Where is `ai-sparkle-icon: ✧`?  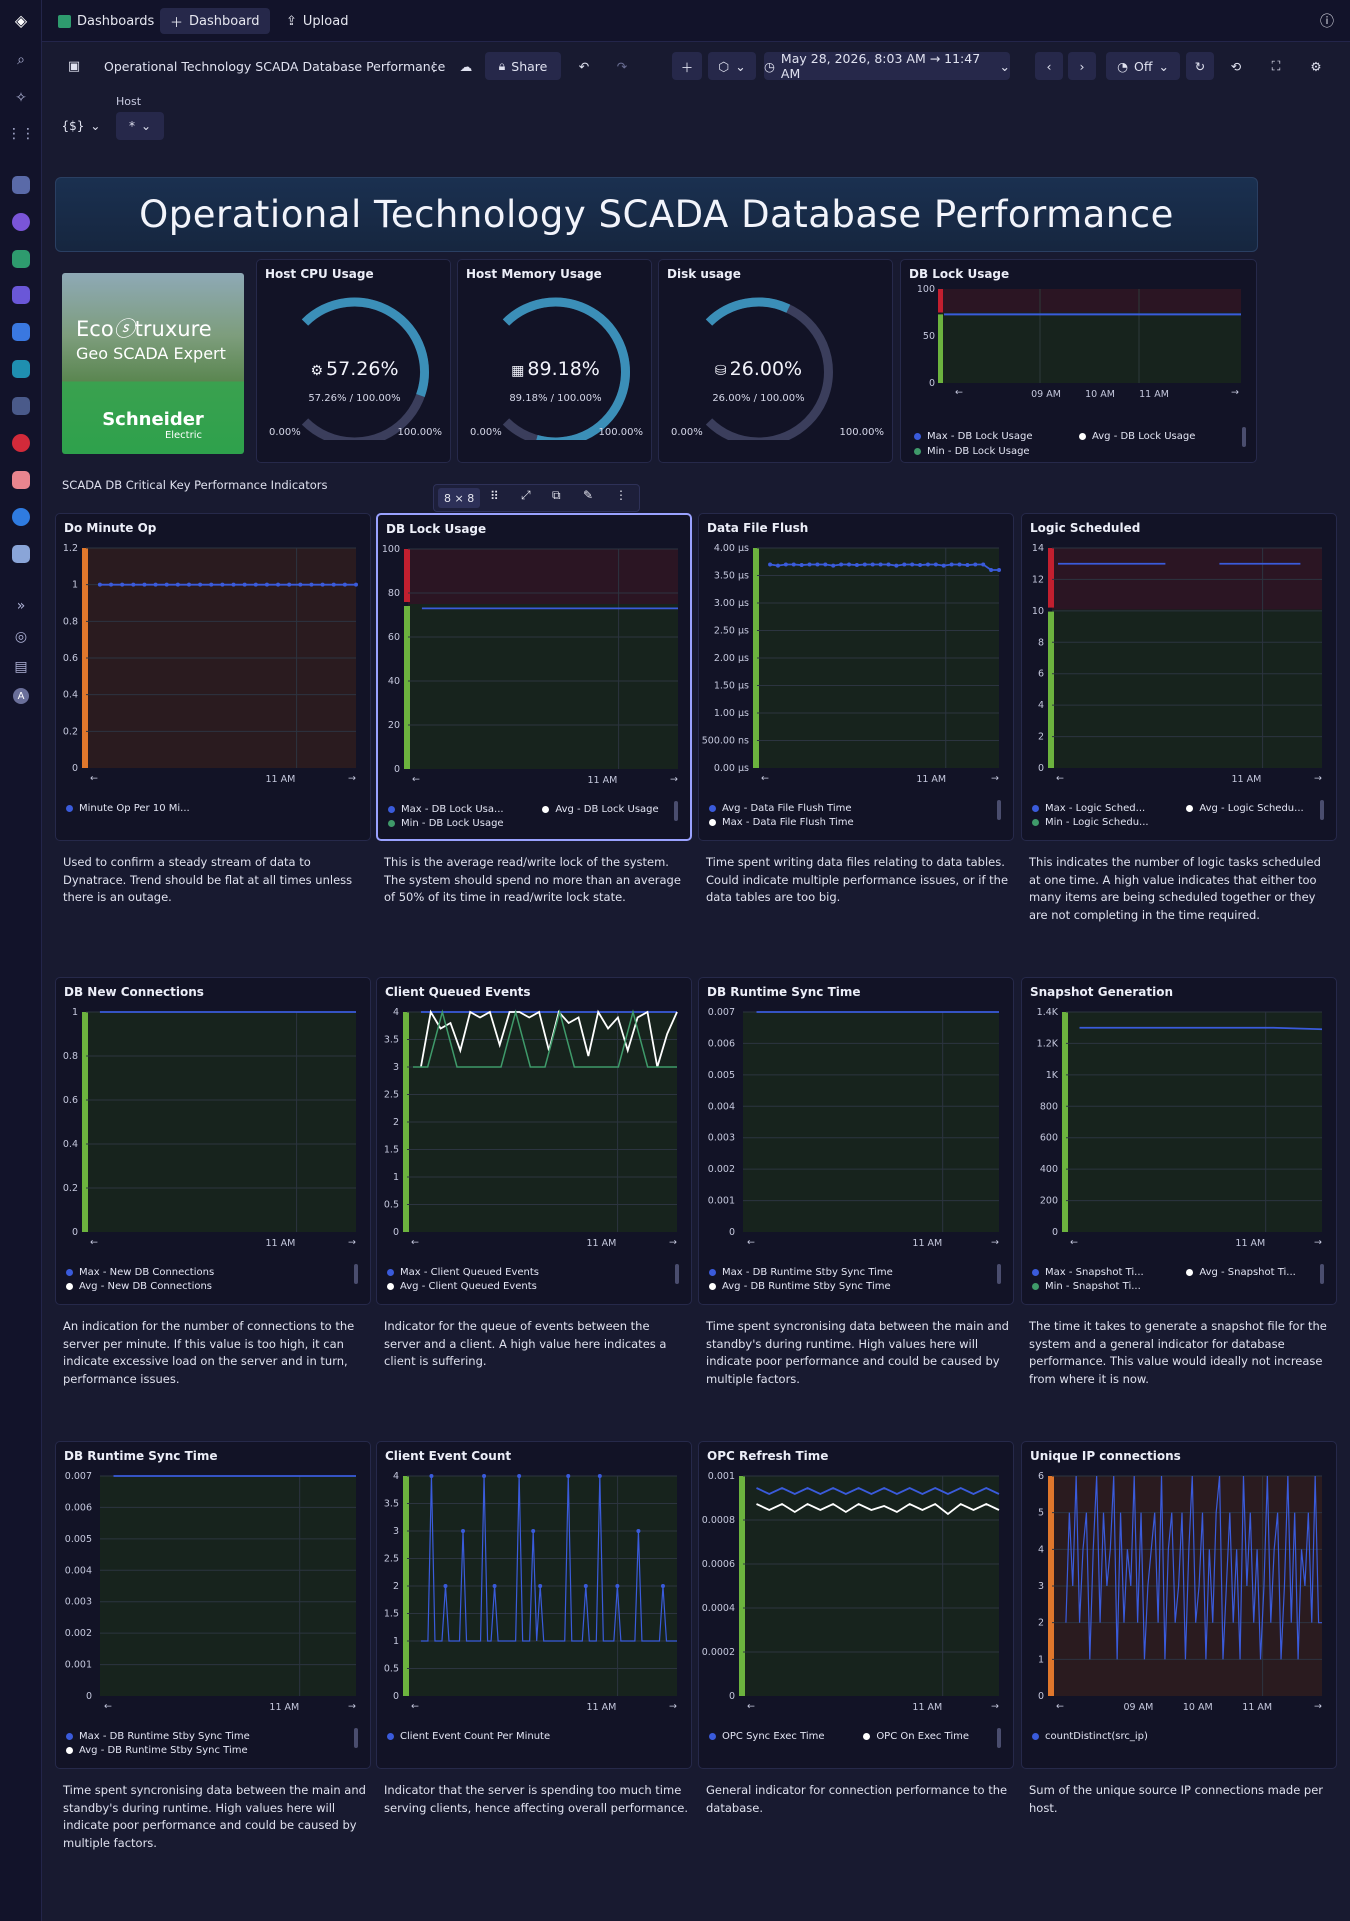
ai-sparkle-icon: ✧ is located at coordinates (21, 98).